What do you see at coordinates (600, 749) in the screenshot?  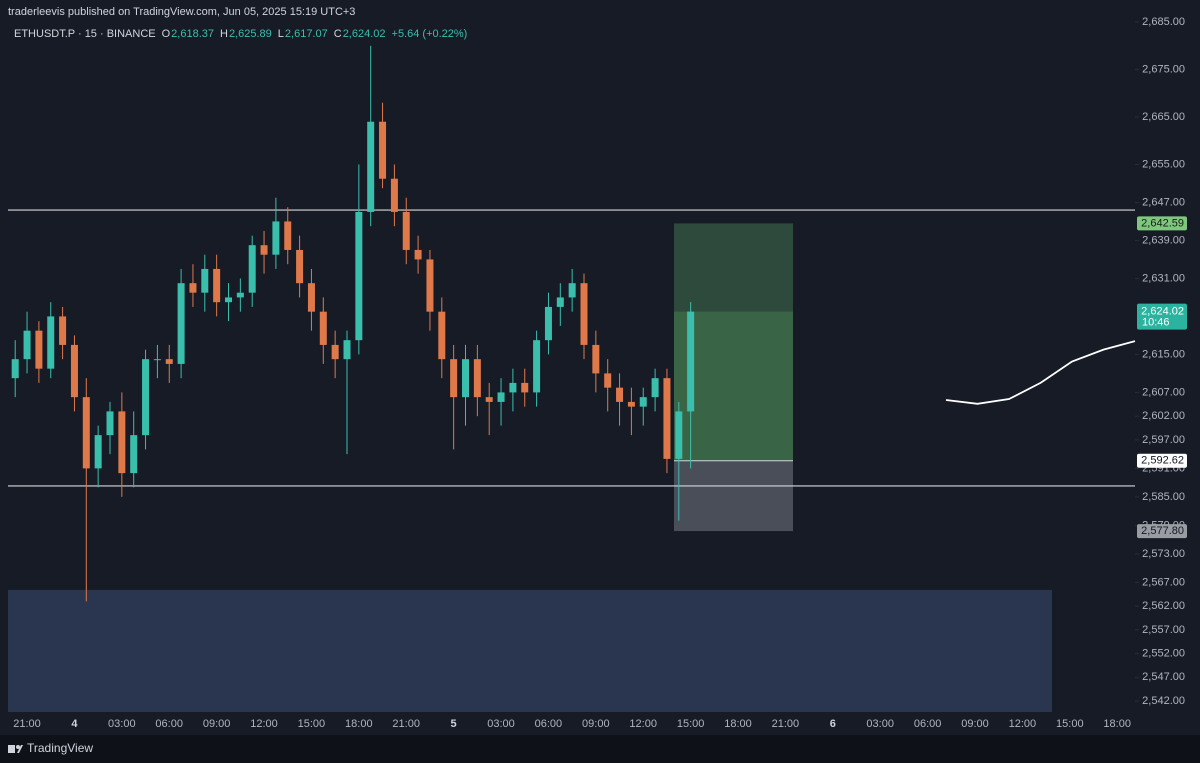 I see `footer-bar` at bounding box center [600, 749].